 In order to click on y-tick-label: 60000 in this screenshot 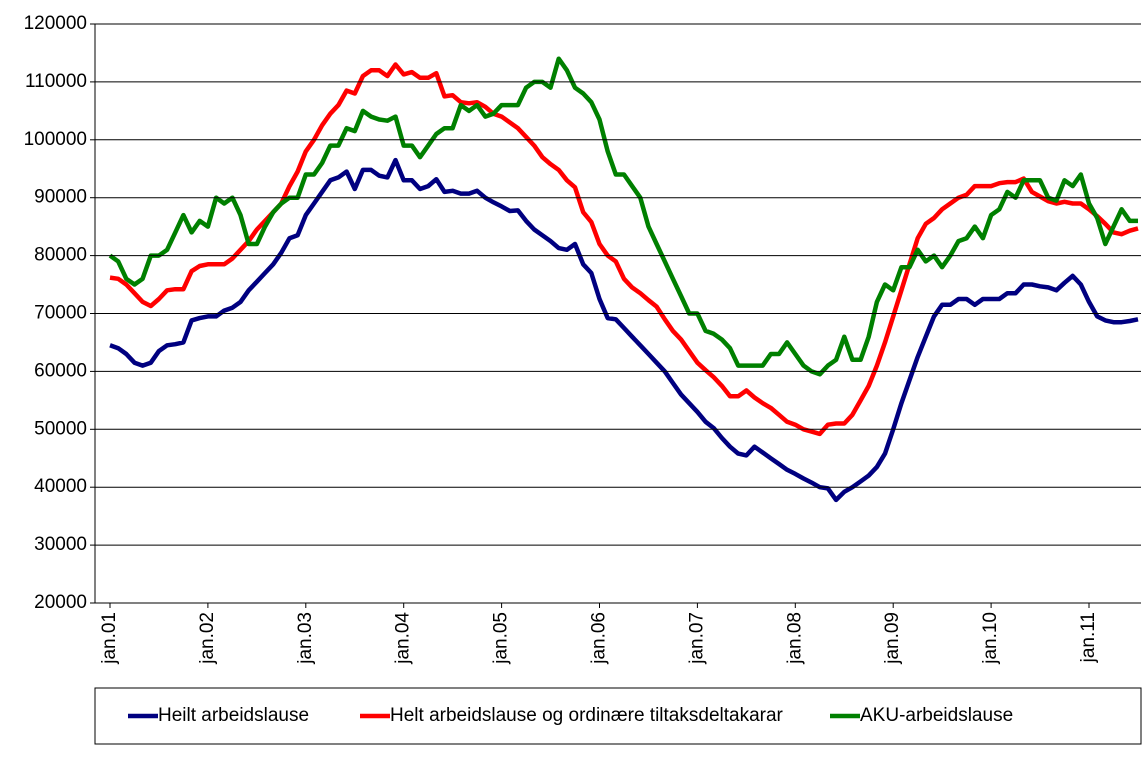, I will do `click(60, 370)`.